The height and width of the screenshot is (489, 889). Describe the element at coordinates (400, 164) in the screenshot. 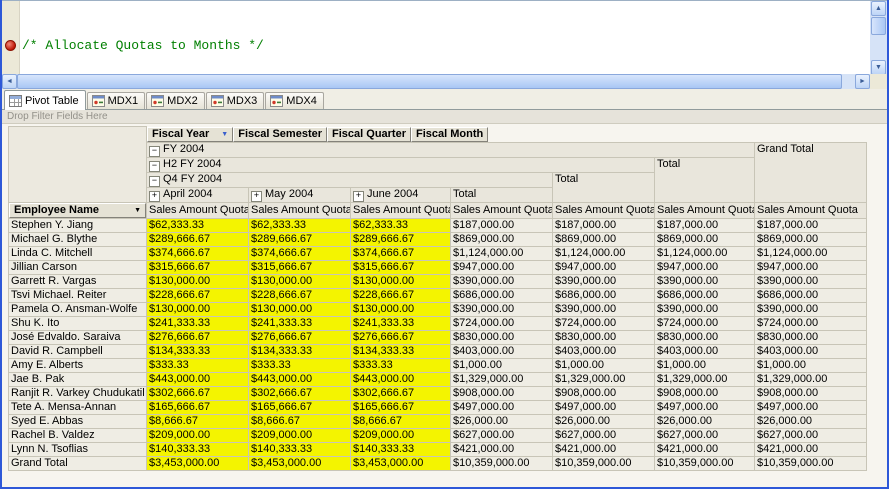

I see `column-member-h2-fy-2004: − H2 FY 2004` at that location.